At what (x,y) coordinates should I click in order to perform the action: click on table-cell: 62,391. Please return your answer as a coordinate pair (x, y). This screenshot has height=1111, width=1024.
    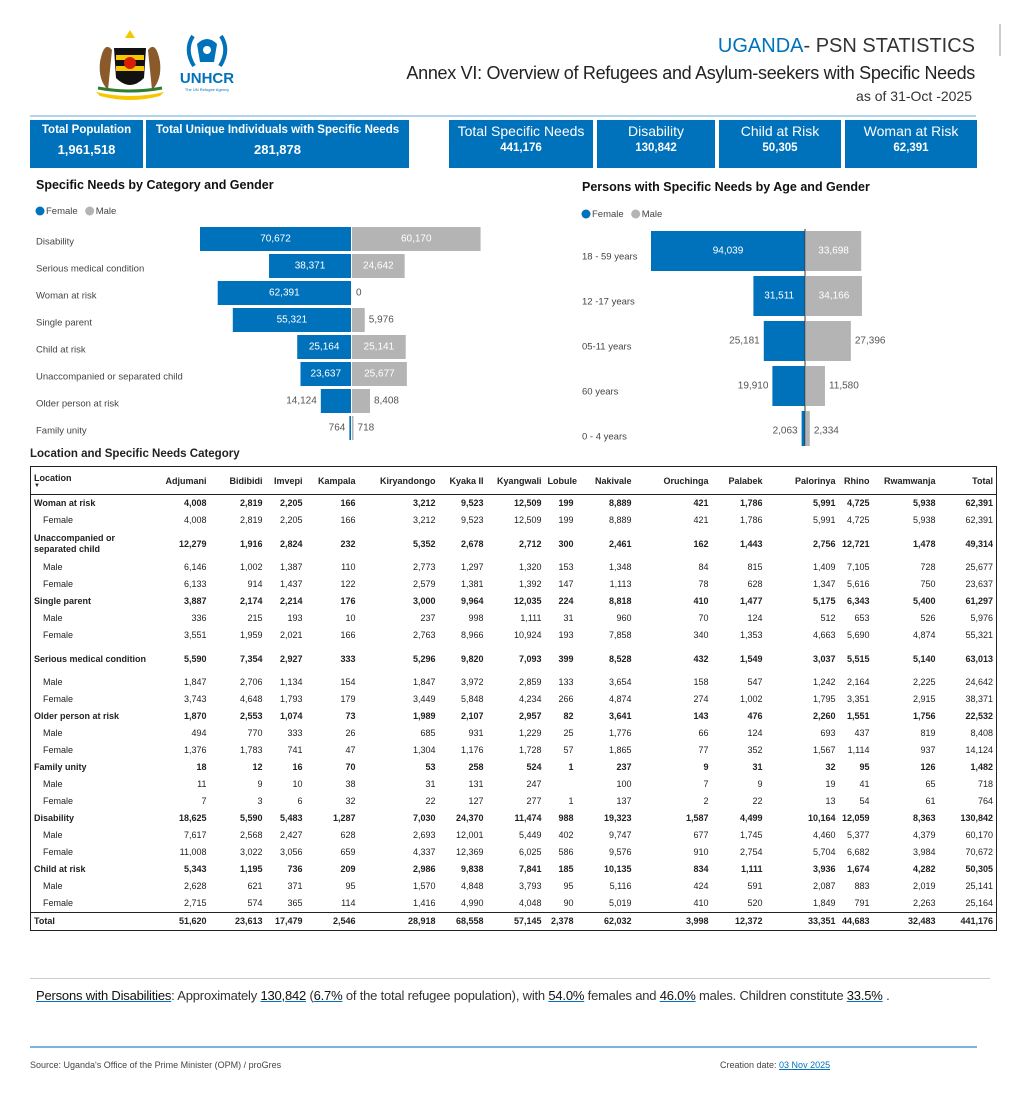
    Looking at the image, I should click on (979, 503).